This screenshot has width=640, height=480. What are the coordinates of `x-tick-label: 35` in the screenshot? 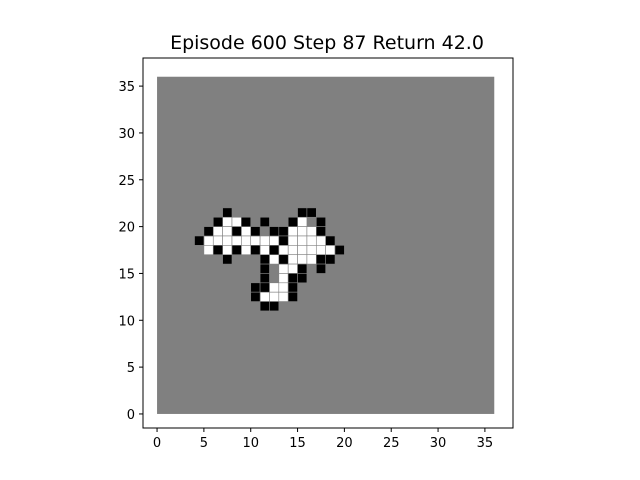 It's located at (485, 443).